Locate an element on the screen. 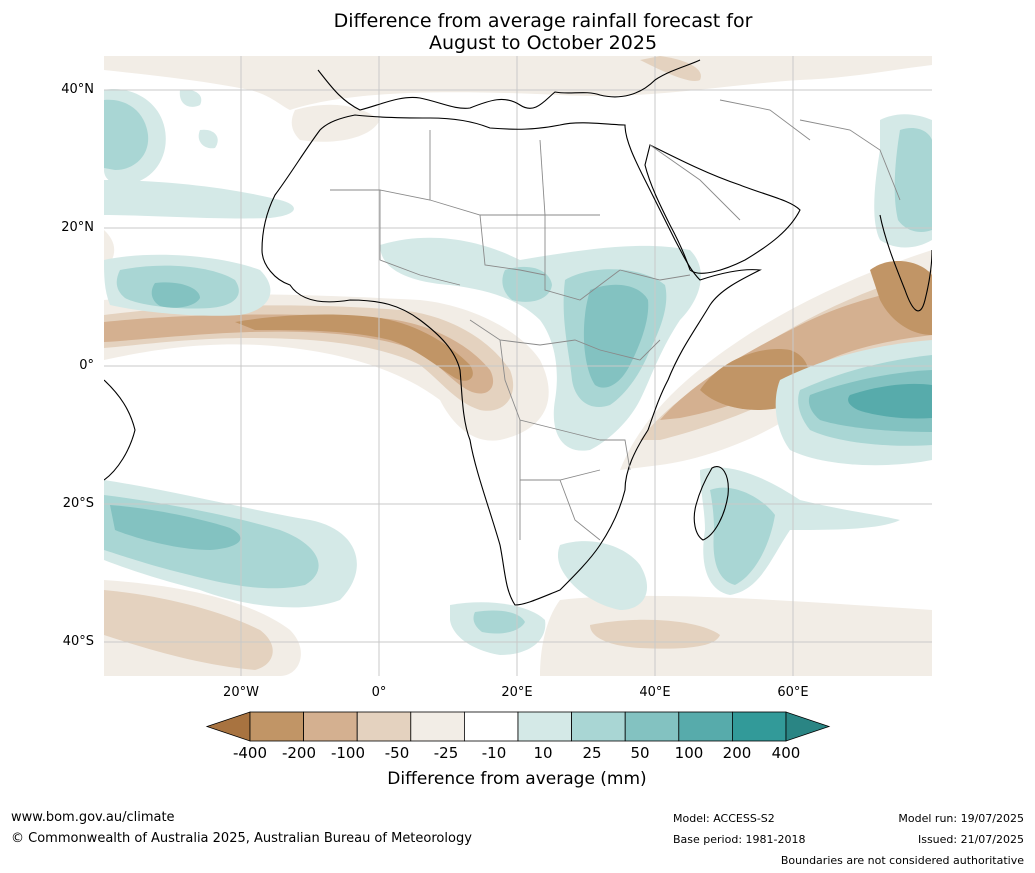 The width and height of the screenshot is (1035, 873). colorbar-tick: 10 is located at coordinates (543, 753).